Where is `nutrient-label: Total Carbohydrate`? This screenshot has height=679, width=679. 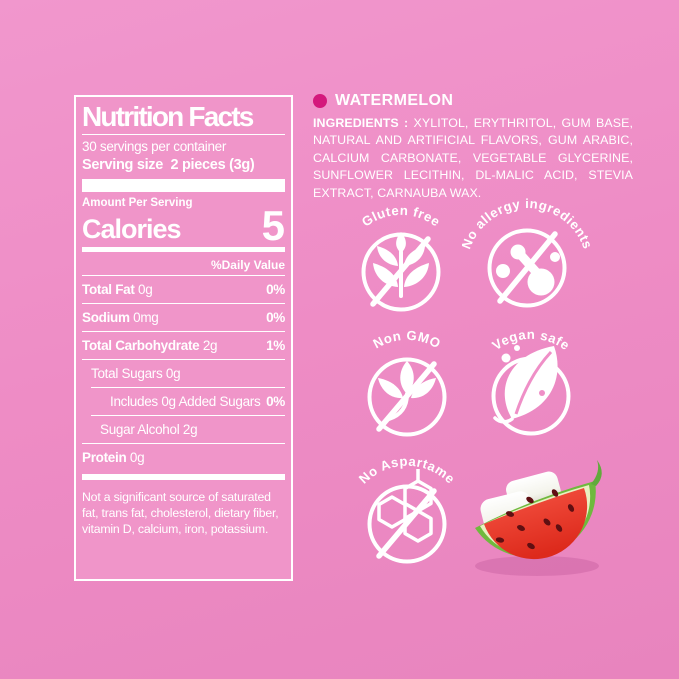
nutrient-label: Total Carbohydrate is located at coordinates (141, 345).